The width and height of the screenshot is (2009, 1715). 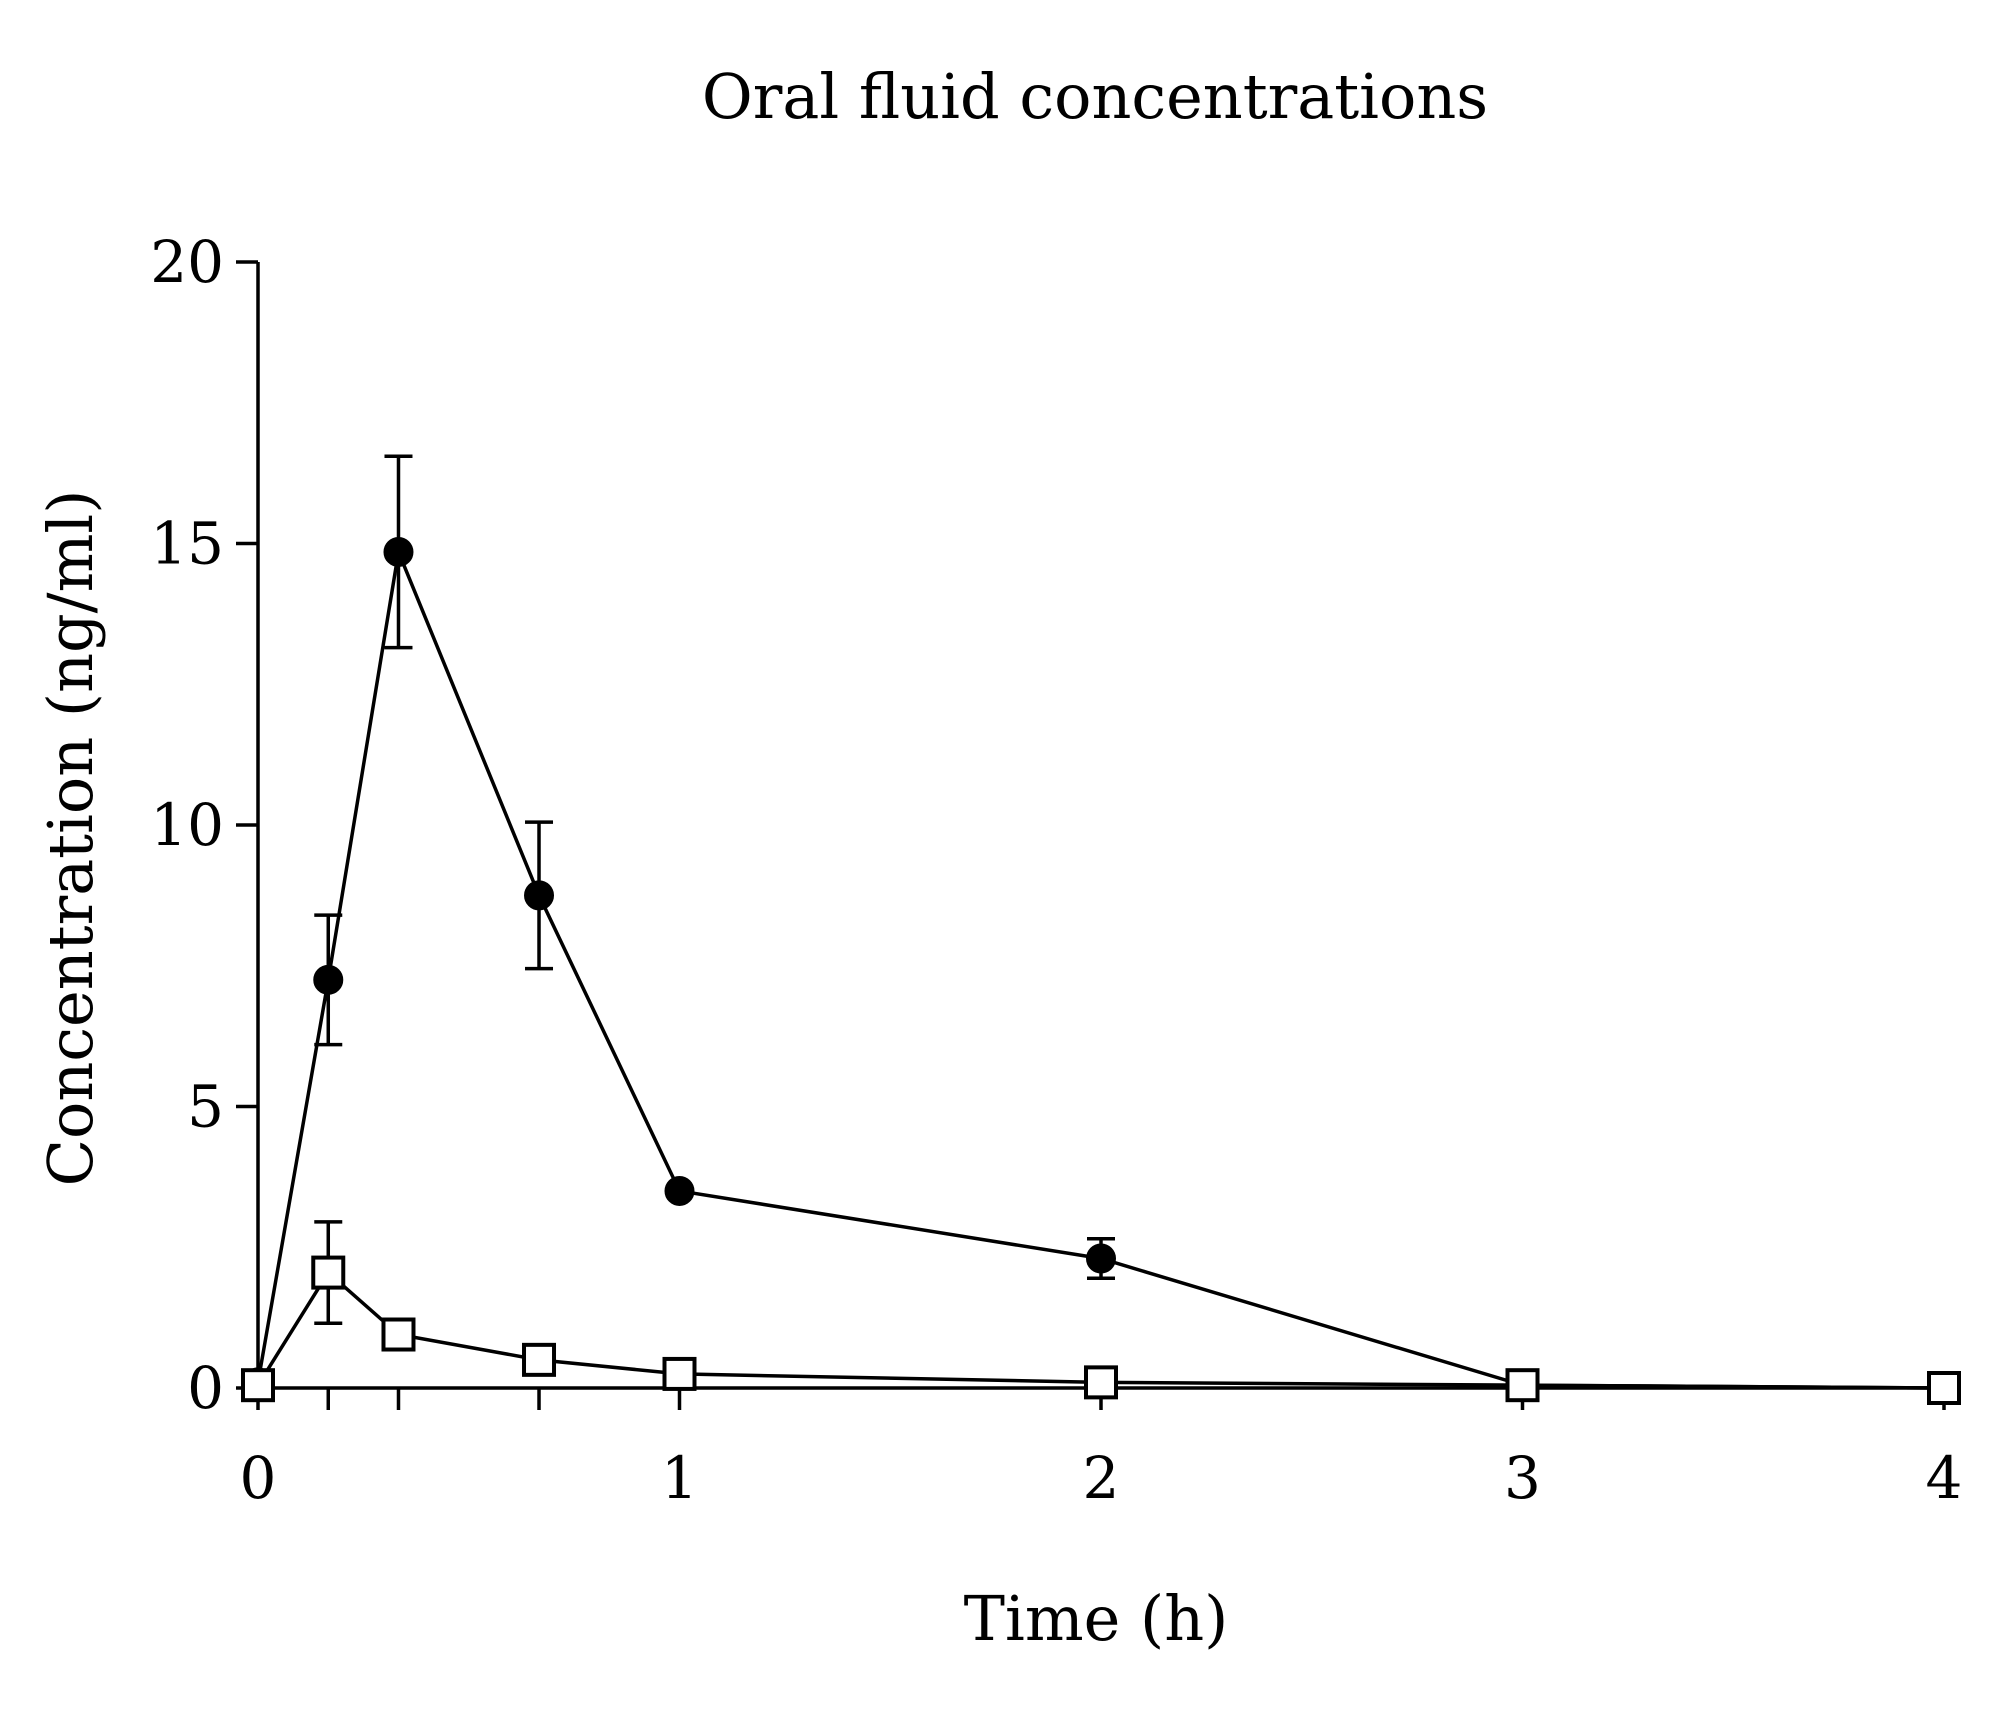 I want to click on x-tick-label: 4, so click(x=1944, y=1478).